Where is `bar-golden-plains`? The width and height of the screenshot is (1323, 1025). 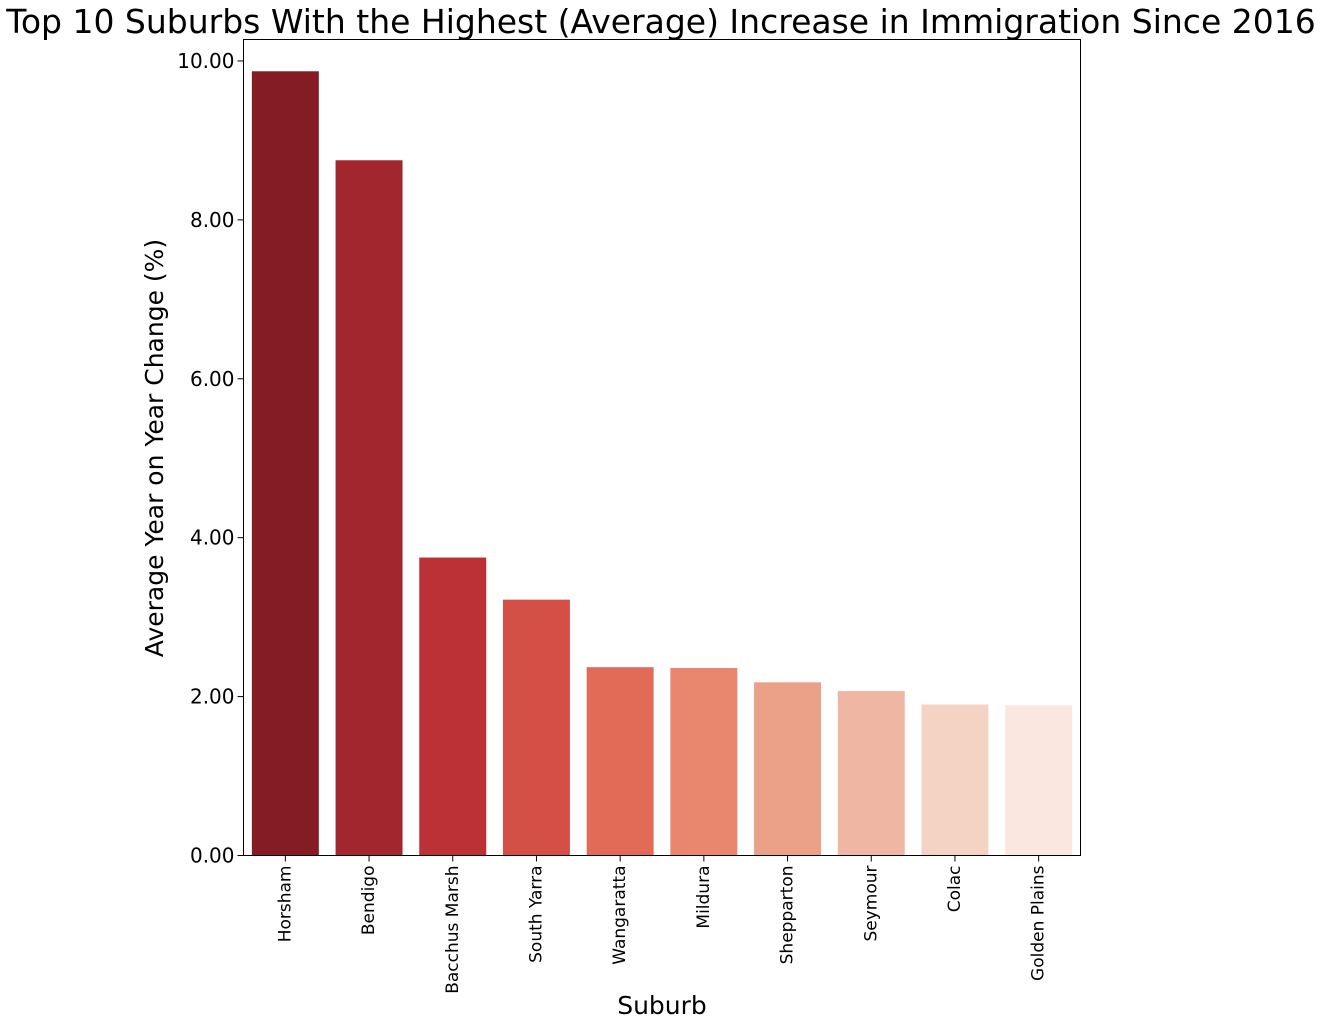 bar-golden-plains is located at coordinates (1039, 780).